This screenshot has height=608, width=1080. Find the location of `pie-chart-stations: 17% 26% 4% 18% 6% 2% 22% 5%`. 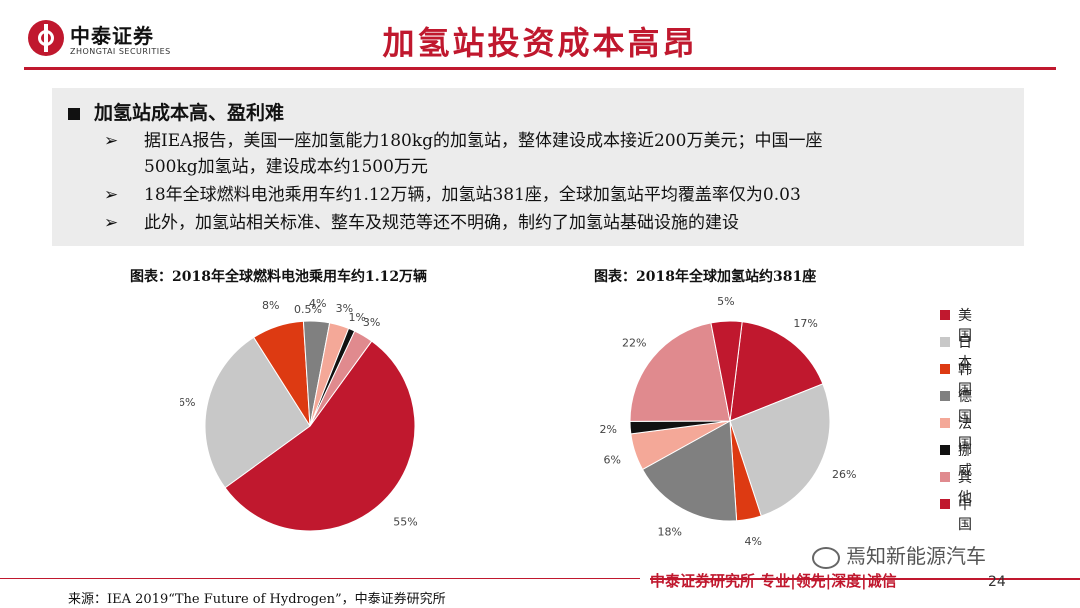

pie-chart-stations: 17% 26% 4% 18% 6% 2% 22% 5% is located at coordinates (728, 421).